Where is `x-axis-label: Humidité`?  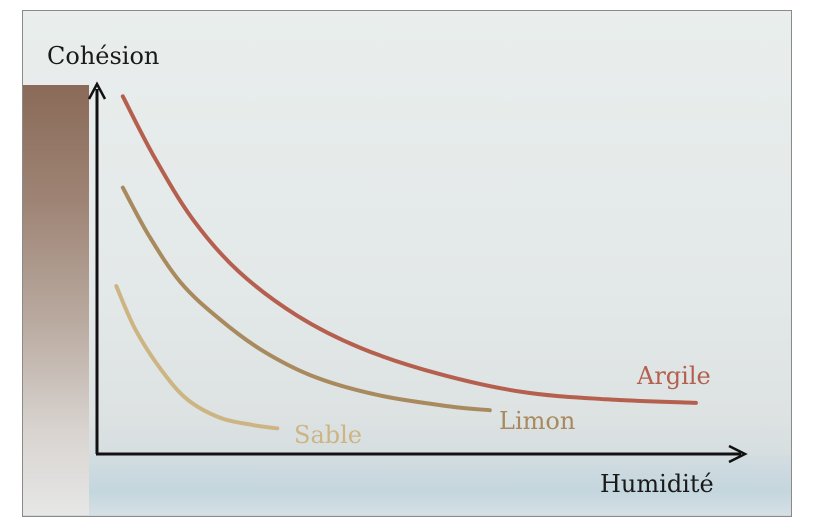 x-axis-label: Humidité is located at coordinates (657, 484).